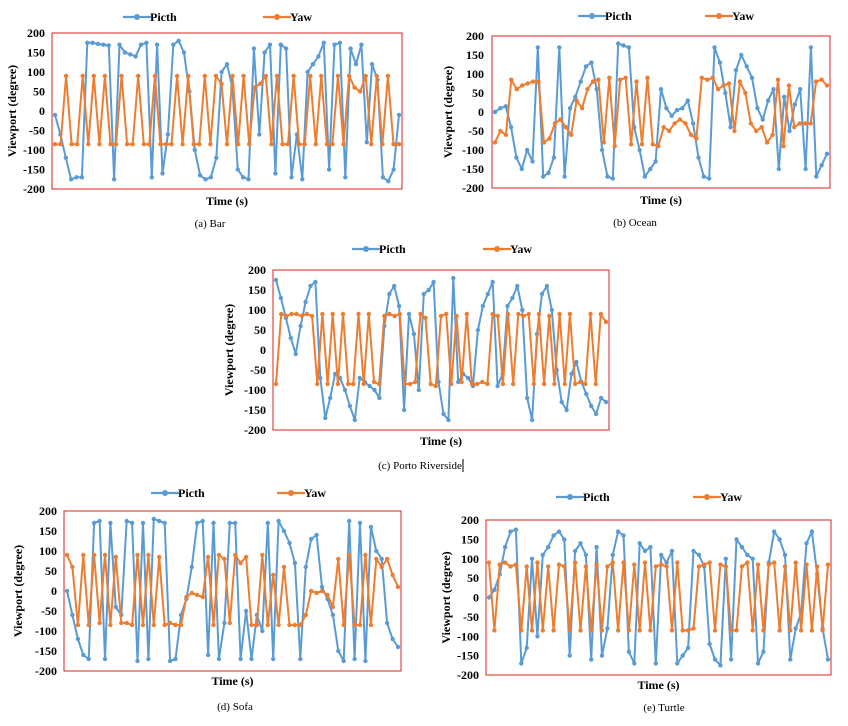  I want to click on y-tick-label: 50, so click(260, 330).